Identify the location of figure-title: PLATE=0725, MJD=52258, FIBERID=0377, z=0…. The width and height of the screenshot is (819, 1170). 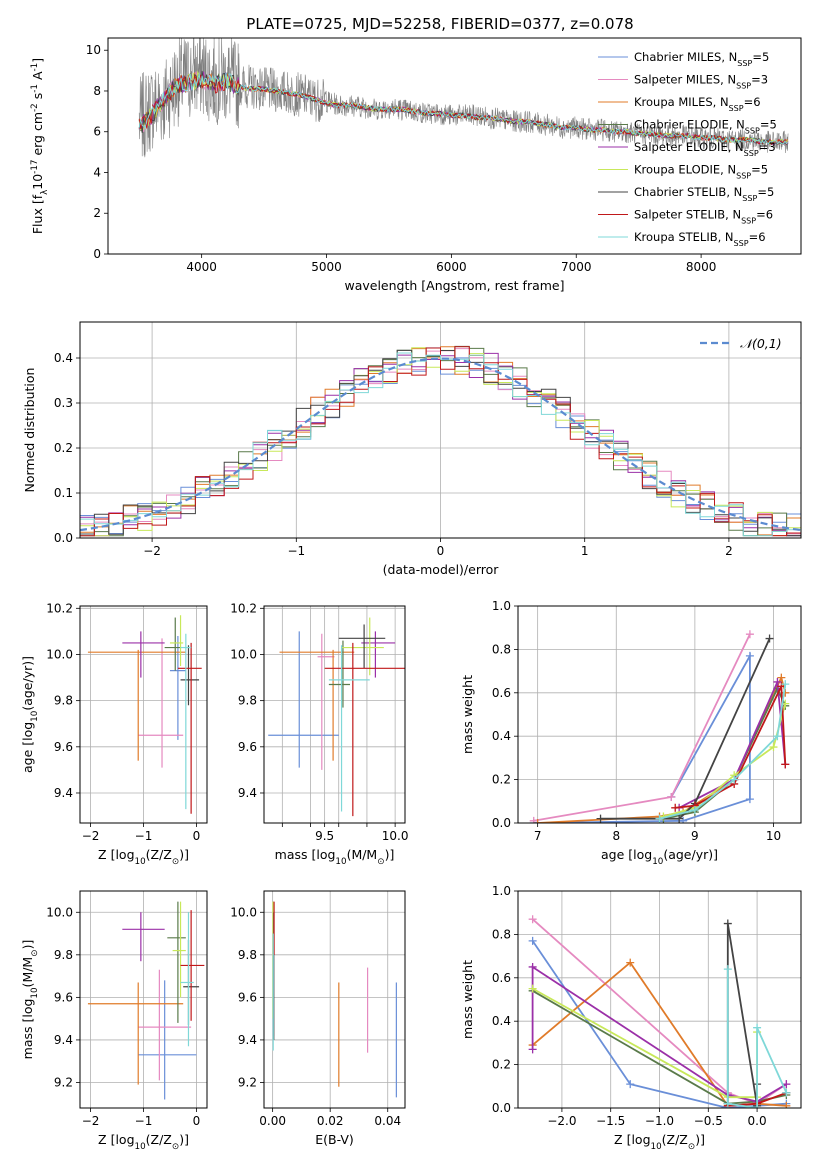
(439, 24).